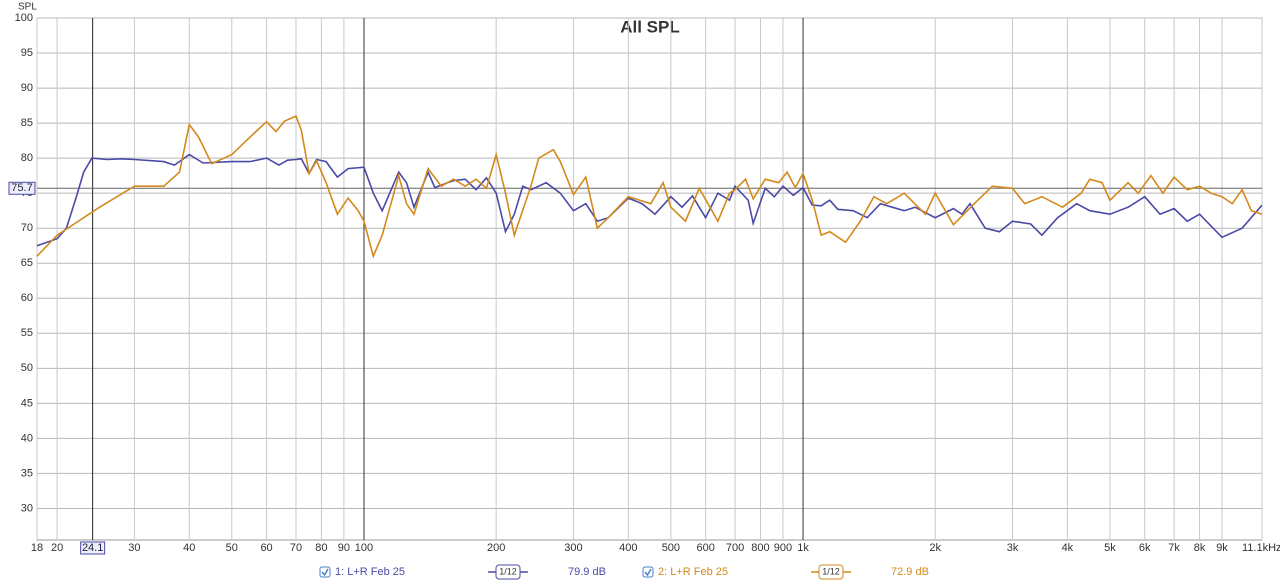  Describe the element at coordinates (27, 473) in the screenshot. I see `y-tick-label: 35` at that location.